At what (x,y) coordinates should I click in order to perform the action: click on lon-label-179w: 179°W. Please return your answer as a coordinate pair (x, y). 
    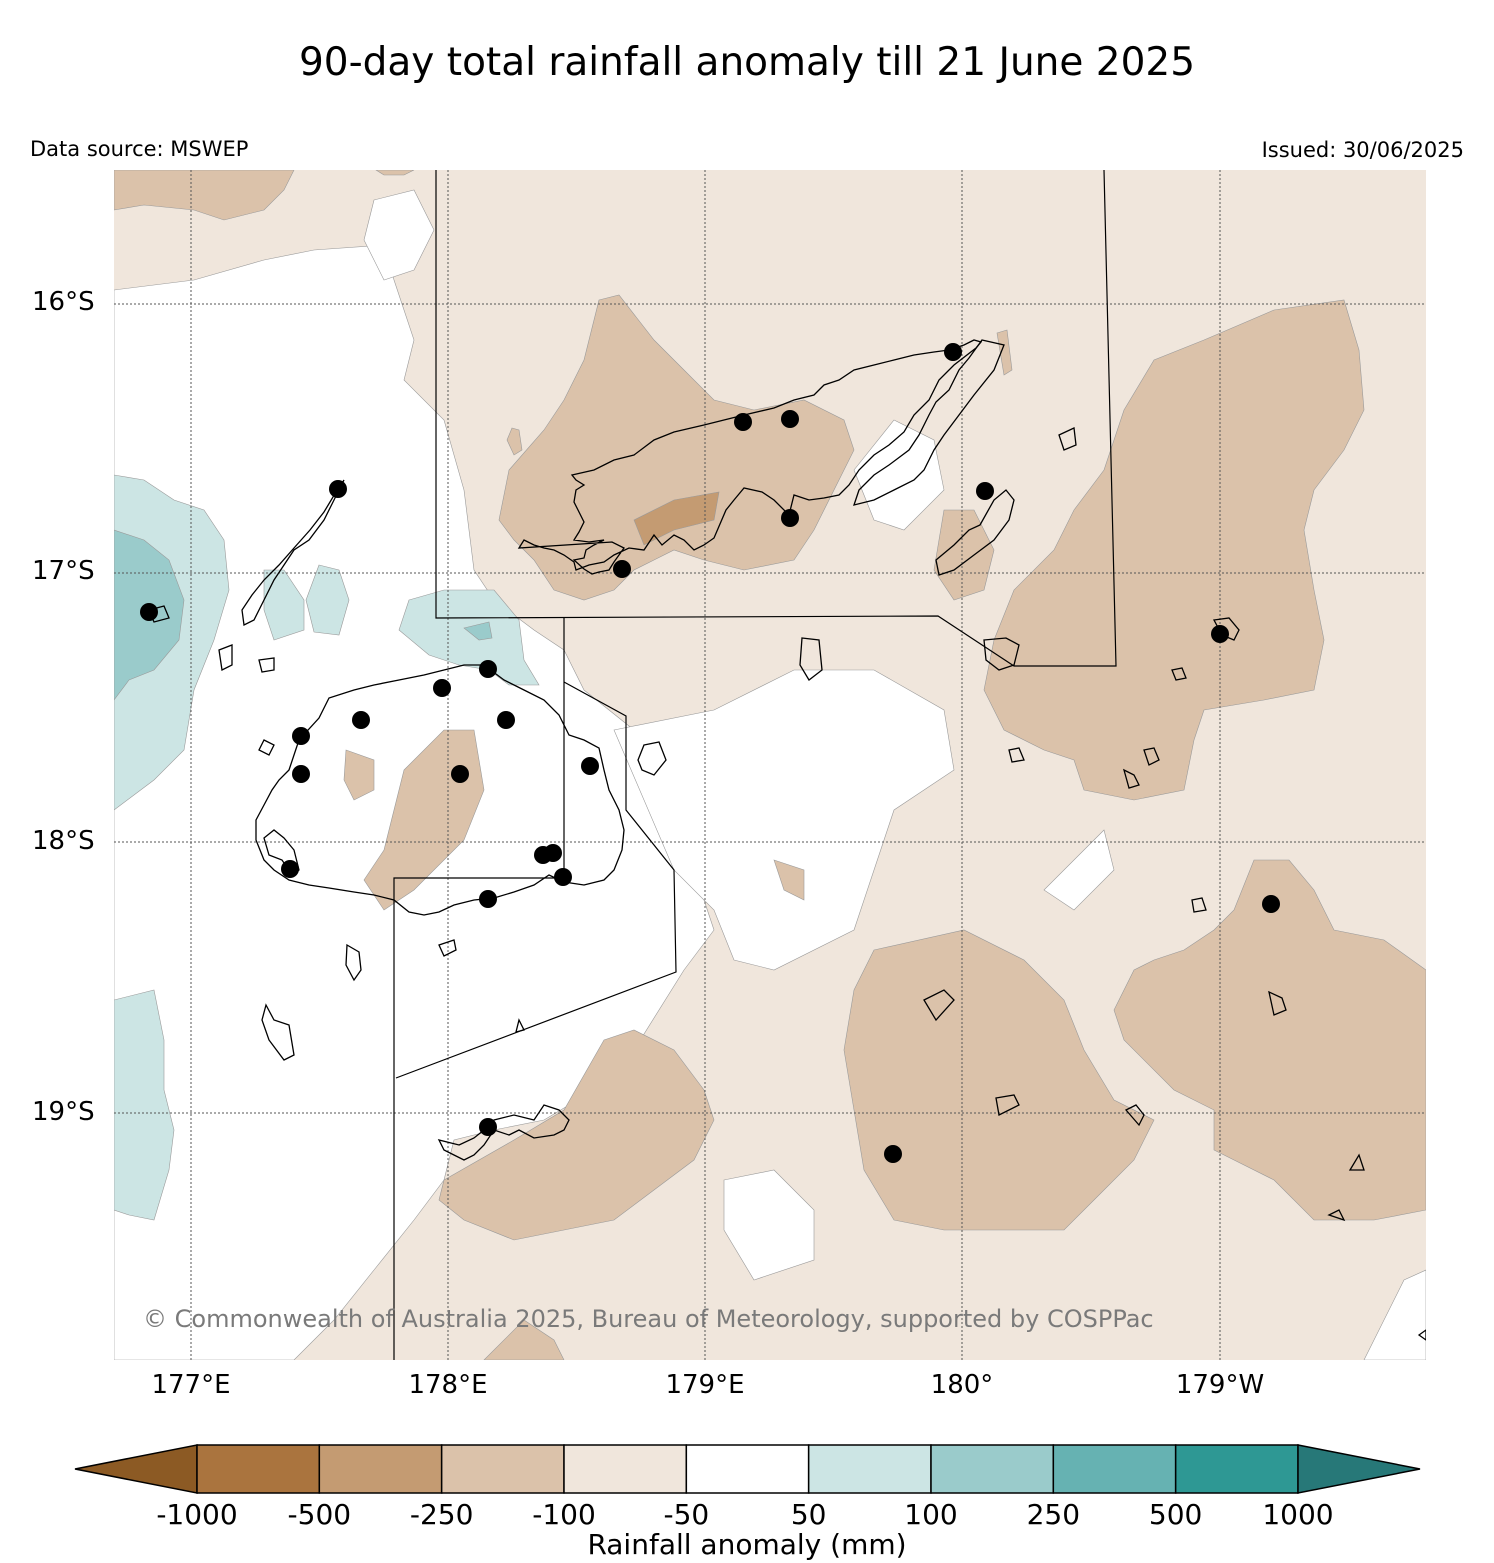
    Looking at the image, I should click on (1220, 1385).